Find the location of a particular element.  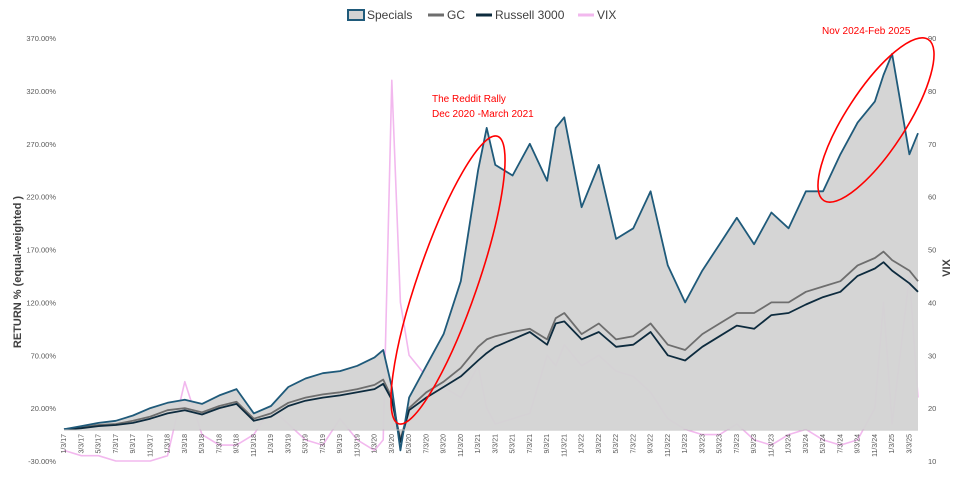

x-tick-label: 7/3/23 is located at coordinates (737, 444).